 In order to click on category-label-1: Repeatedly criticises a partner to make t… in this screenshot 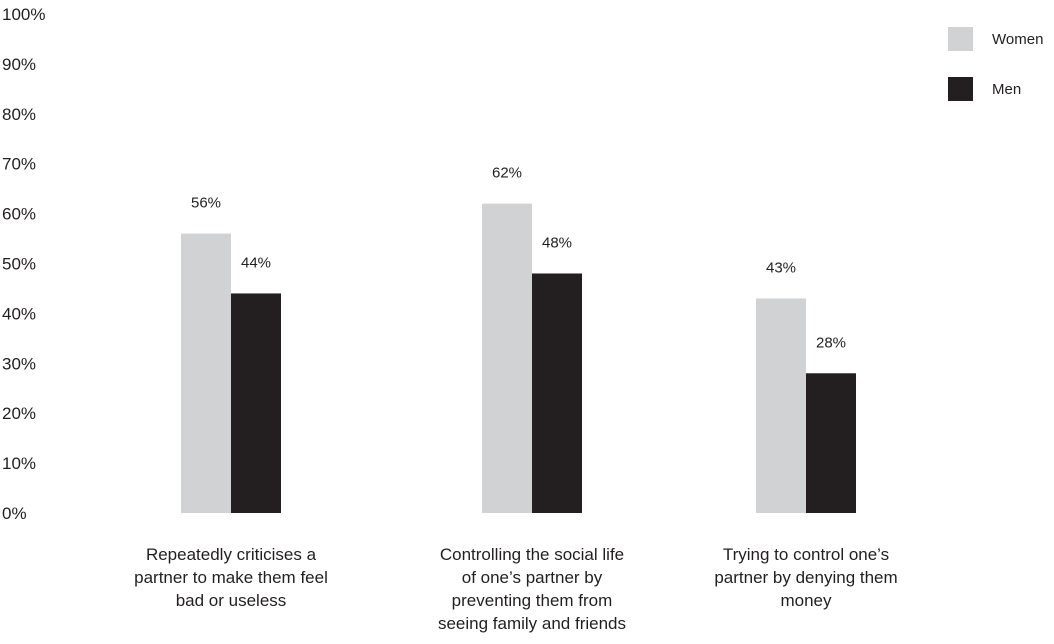, I will do `click(231, 577)`.